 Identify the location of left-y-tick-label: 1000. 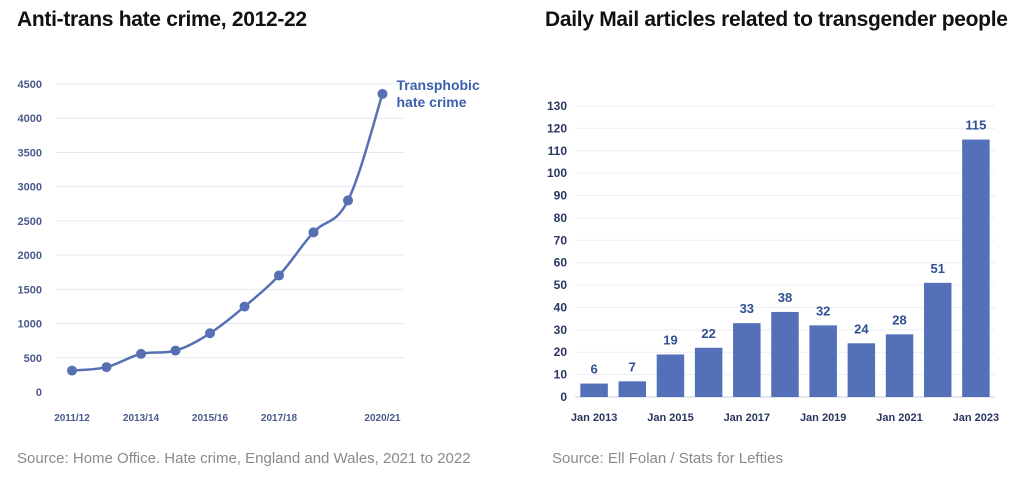
(30, 325).